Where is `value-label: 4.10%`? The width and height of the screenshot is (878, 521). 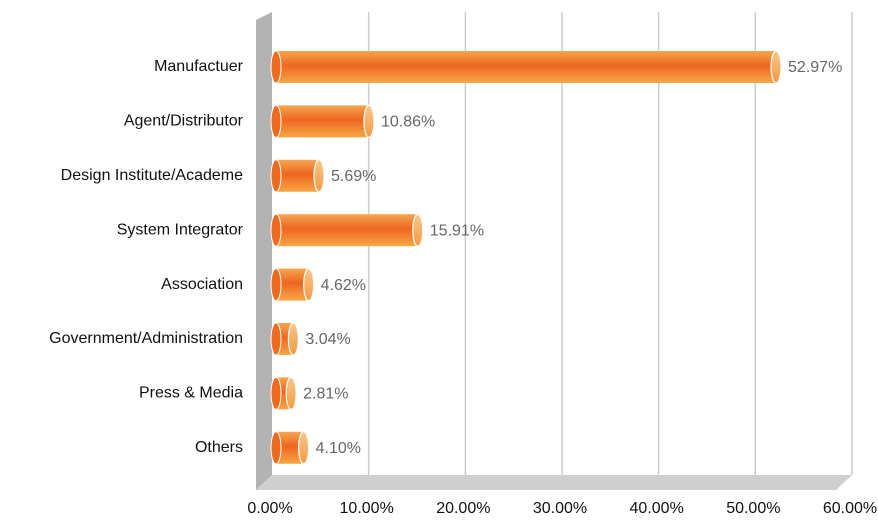
value-label: 4.10% is located at coordinates (338, 448).